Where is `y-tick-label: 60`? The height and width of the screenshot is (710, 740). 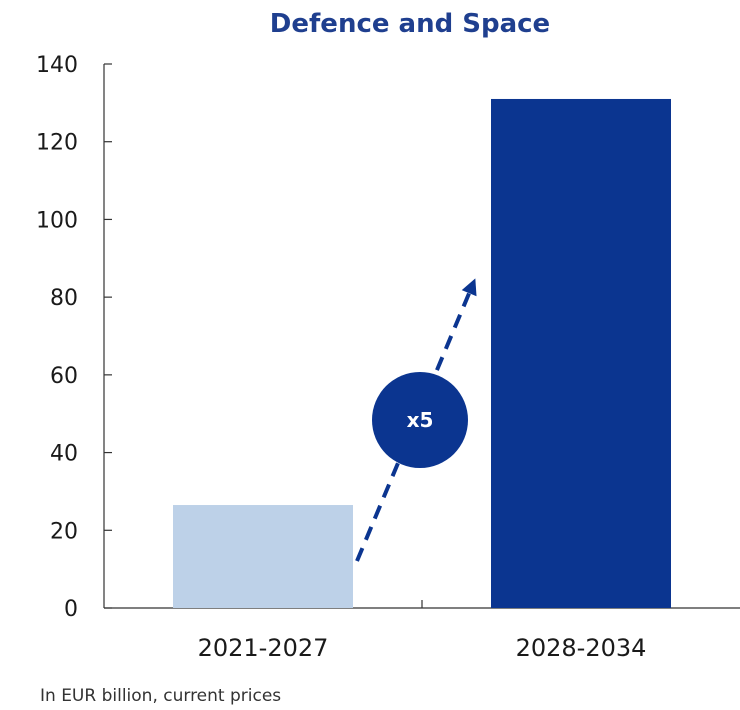 y-tick-label: 60 is located at coordinates (64, 376).